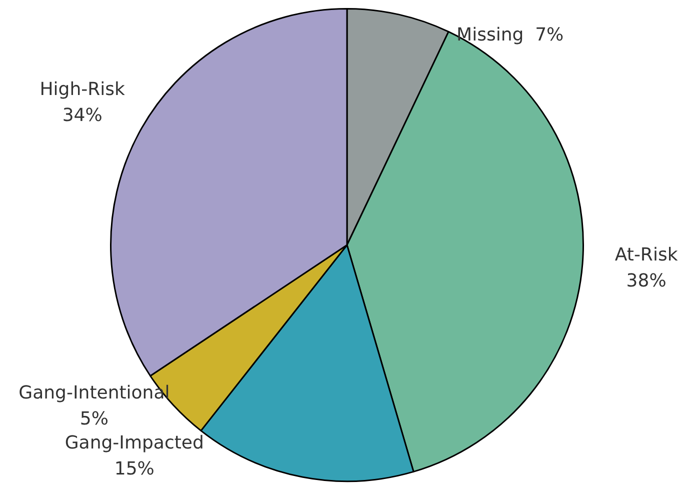  Describe the element at coordinates (83, 89) in the screenshot. I see `slice-label: High-Risk` at that location.